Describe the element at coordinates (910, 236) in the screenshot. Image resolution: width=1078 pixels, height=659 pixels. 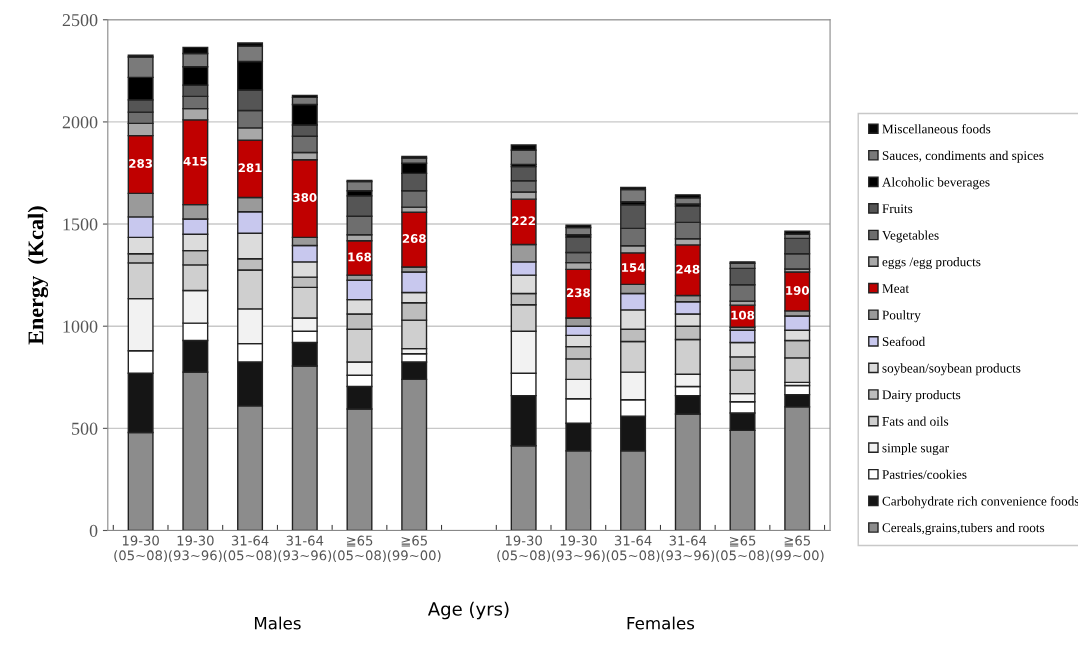
I see `legend-label: Vegetables` at that location.